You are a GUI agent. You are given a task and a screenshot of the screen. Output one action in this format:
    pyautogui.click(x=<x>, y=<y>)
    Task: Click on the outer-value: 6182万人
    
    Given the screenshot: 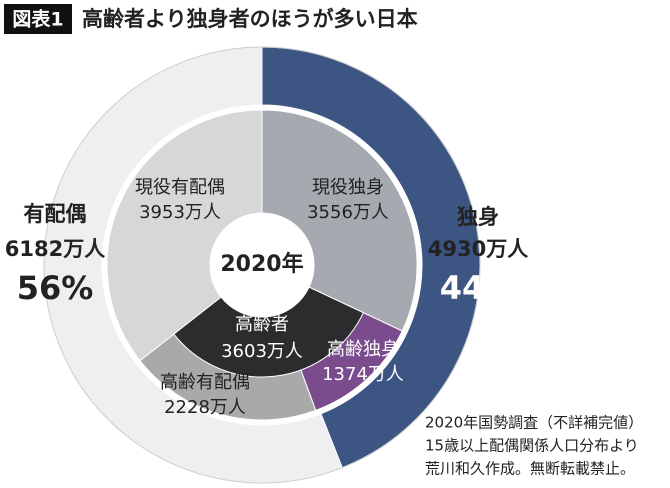 What is the action you would take?
    pyautogui.click(x=55, y=249)
    